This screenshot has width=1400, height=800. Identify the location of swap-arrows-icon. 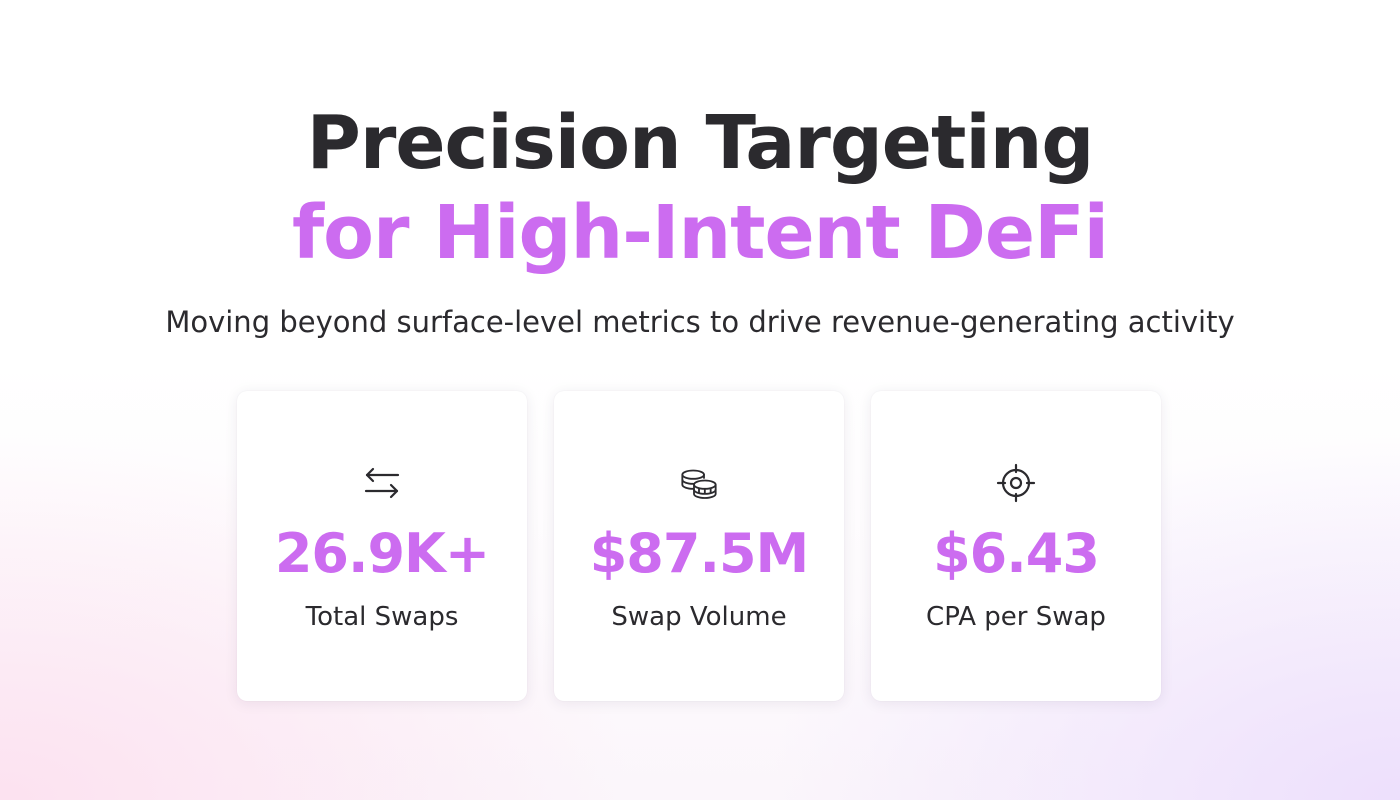
(382, 483).